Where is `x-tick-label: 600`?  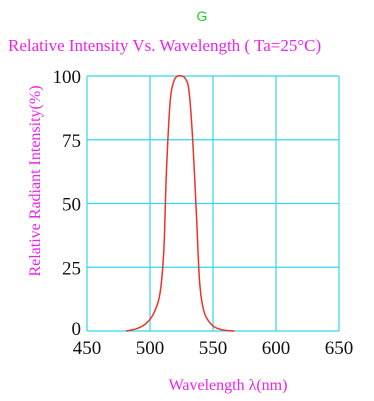 x-tick-label: 600 is located at coordinates (276, 348).